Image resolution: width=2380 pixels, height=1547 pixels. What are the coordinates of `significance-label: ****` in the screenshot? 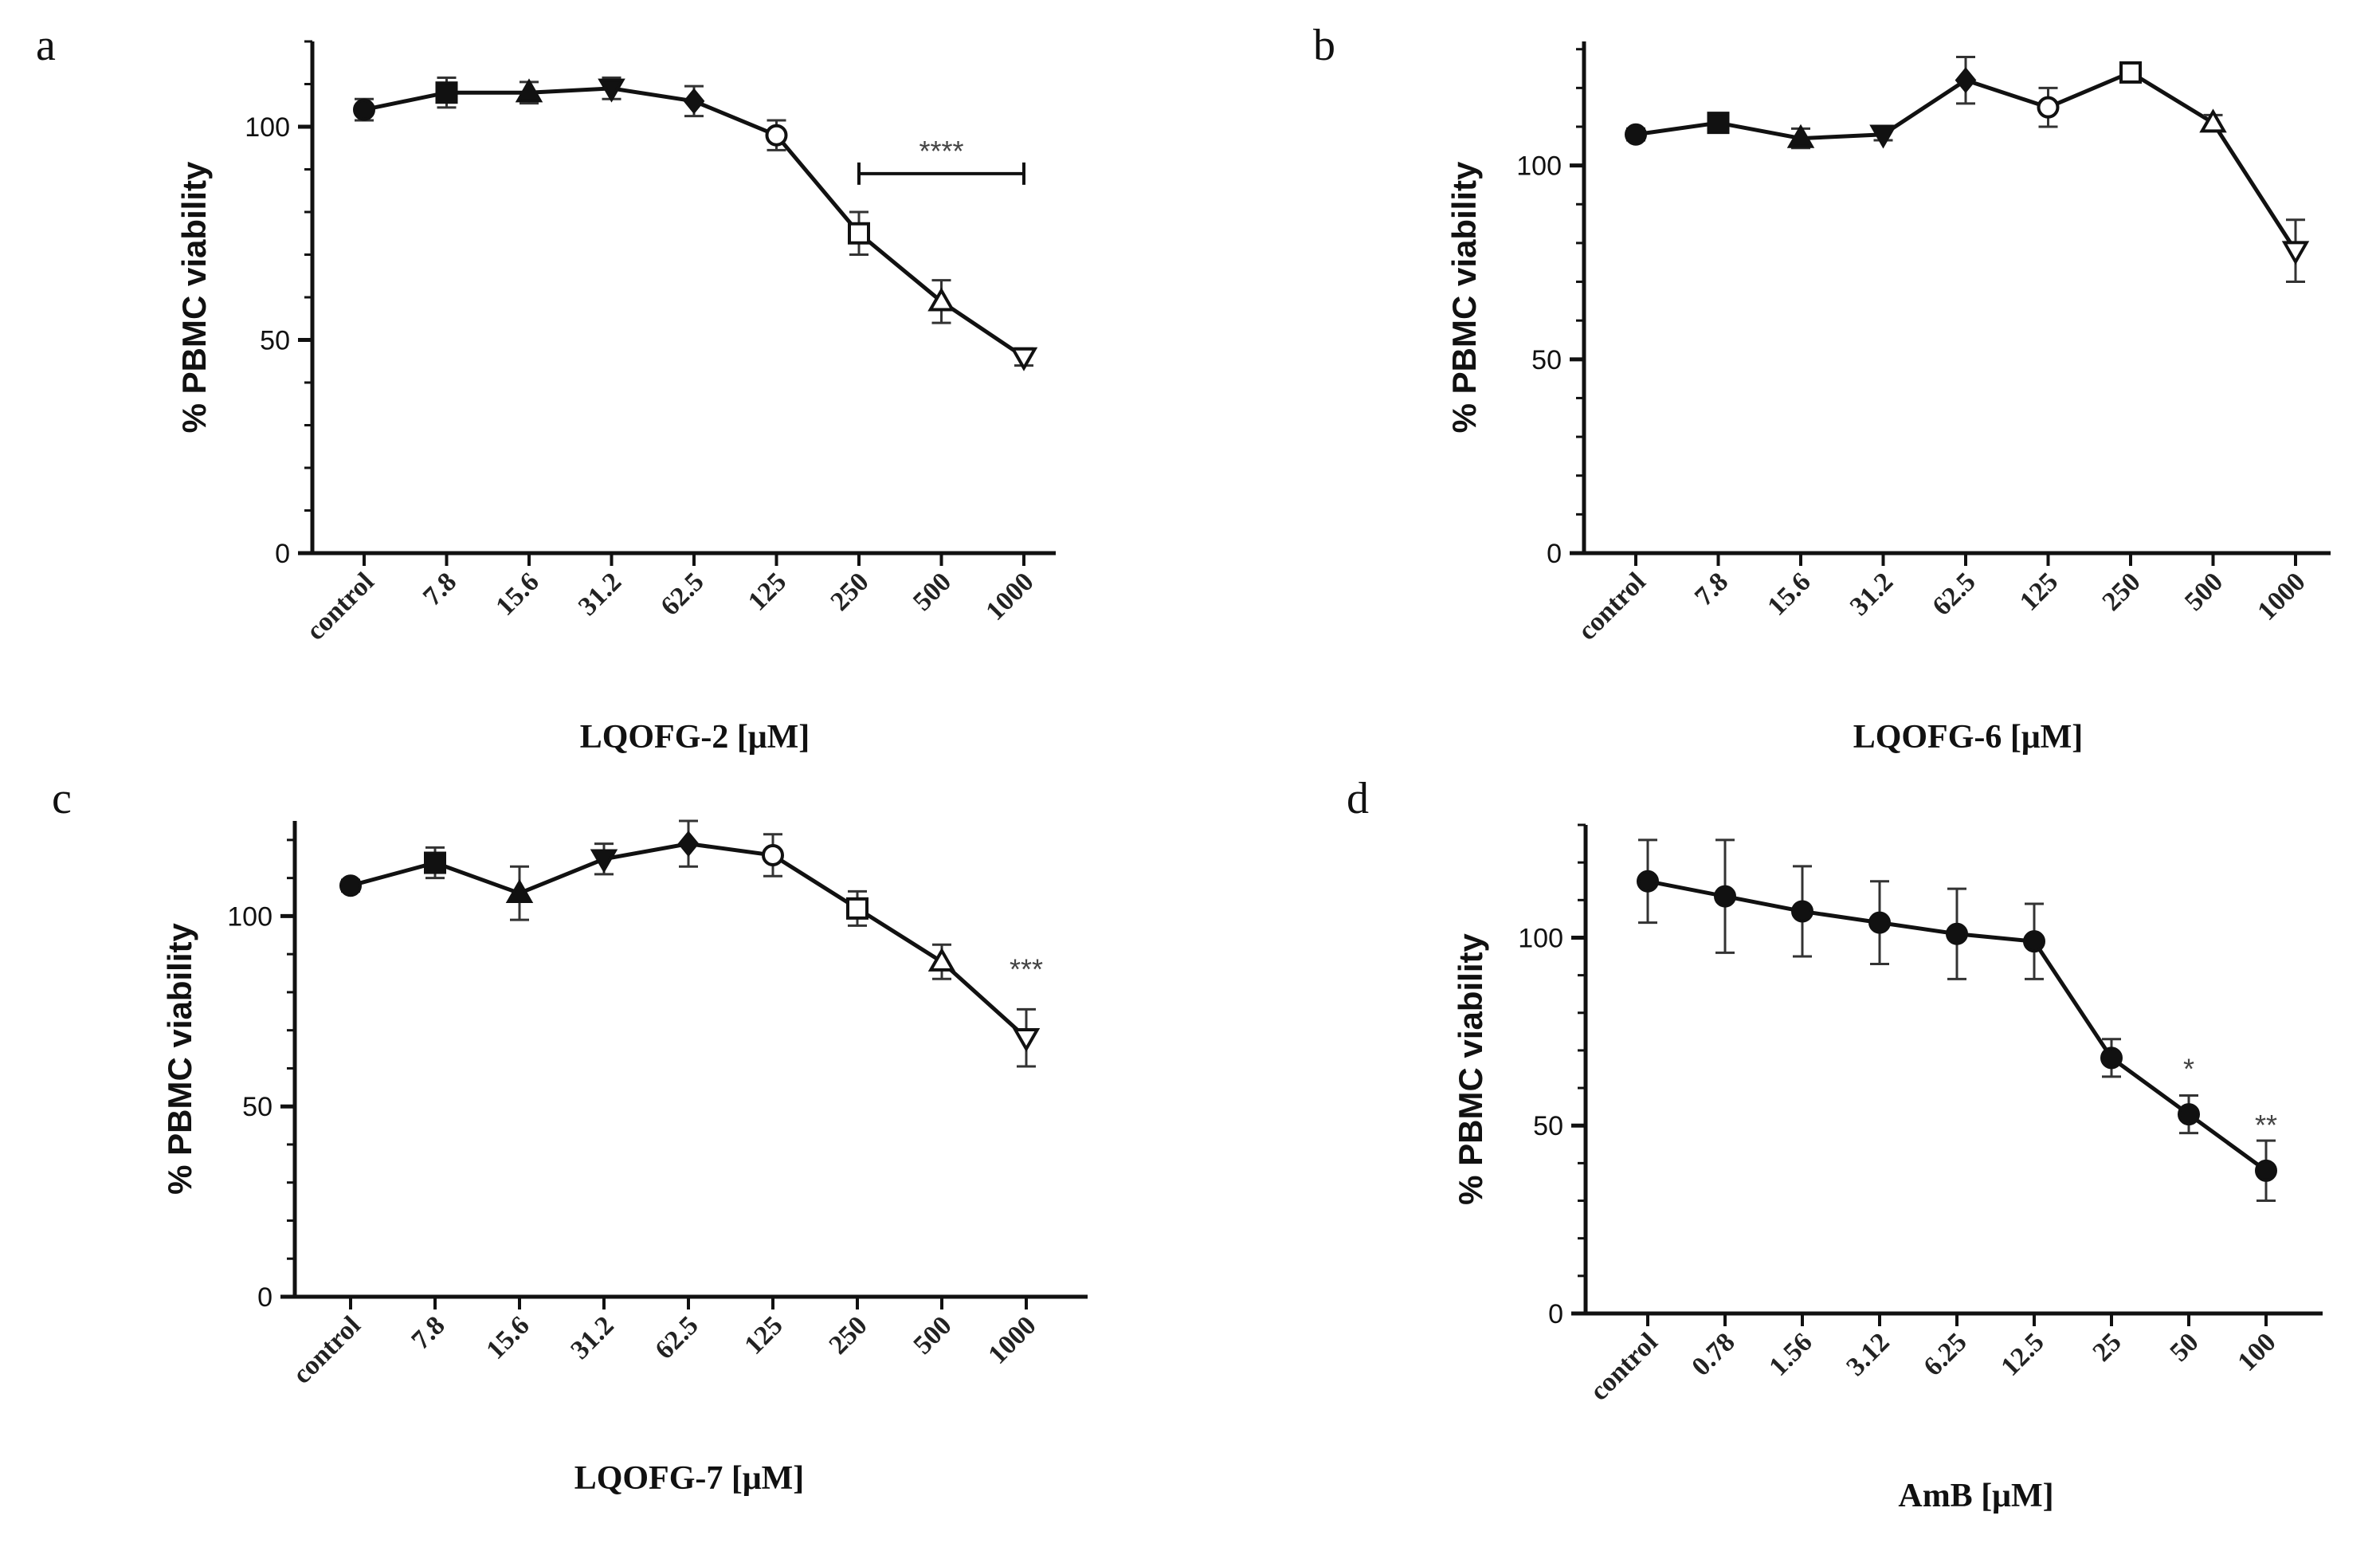 It's located at (941, 151).